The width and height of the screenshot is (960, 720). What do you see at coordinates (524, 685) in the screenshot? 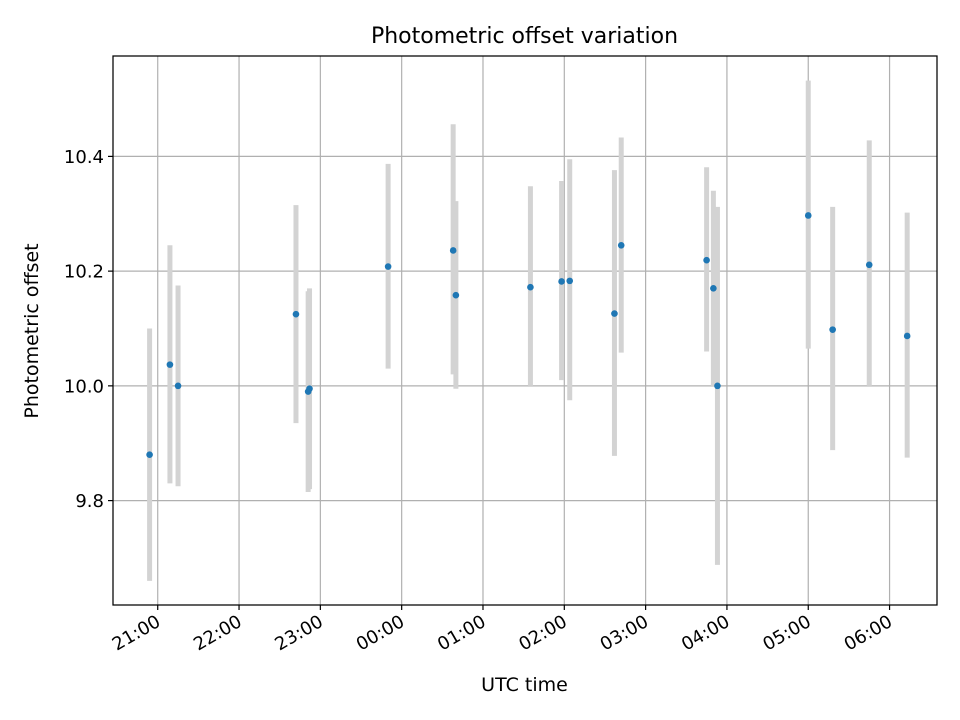
I see `x-axis-label: UTC time` at bounding box center [524, 685].